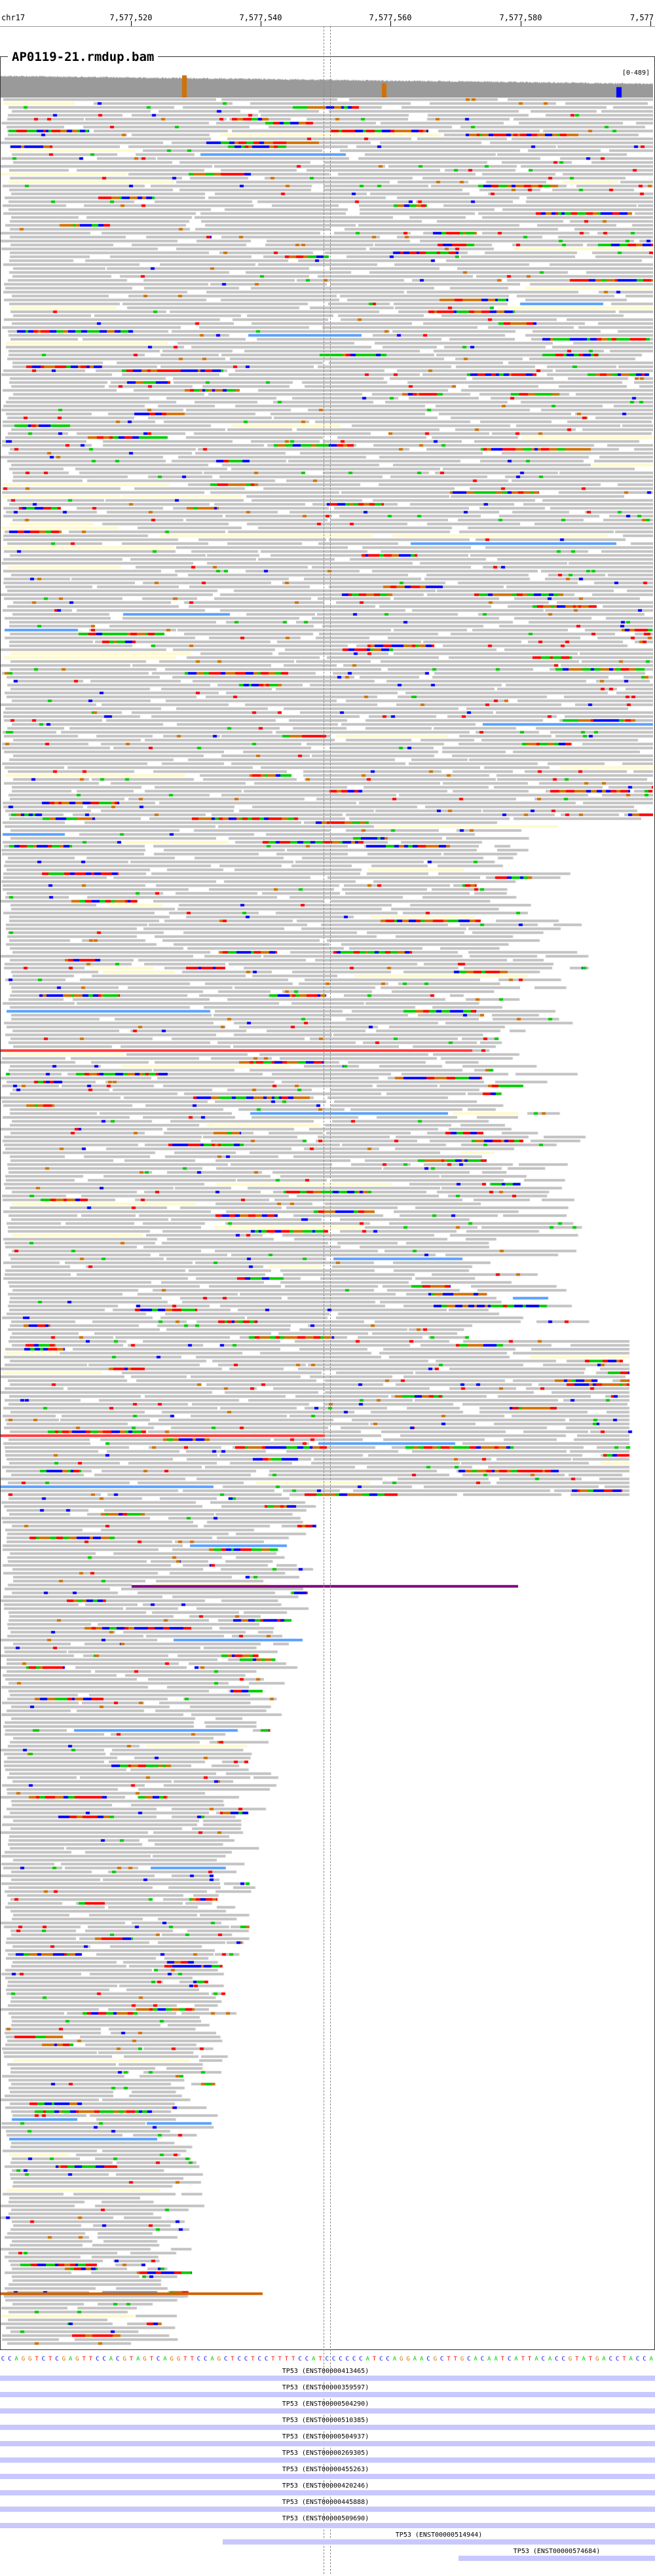  Describe the element at coordinates (328, 2440) in the screenshot. I see `gene-transcript: TP53 (ENST00000504937)` at that location.